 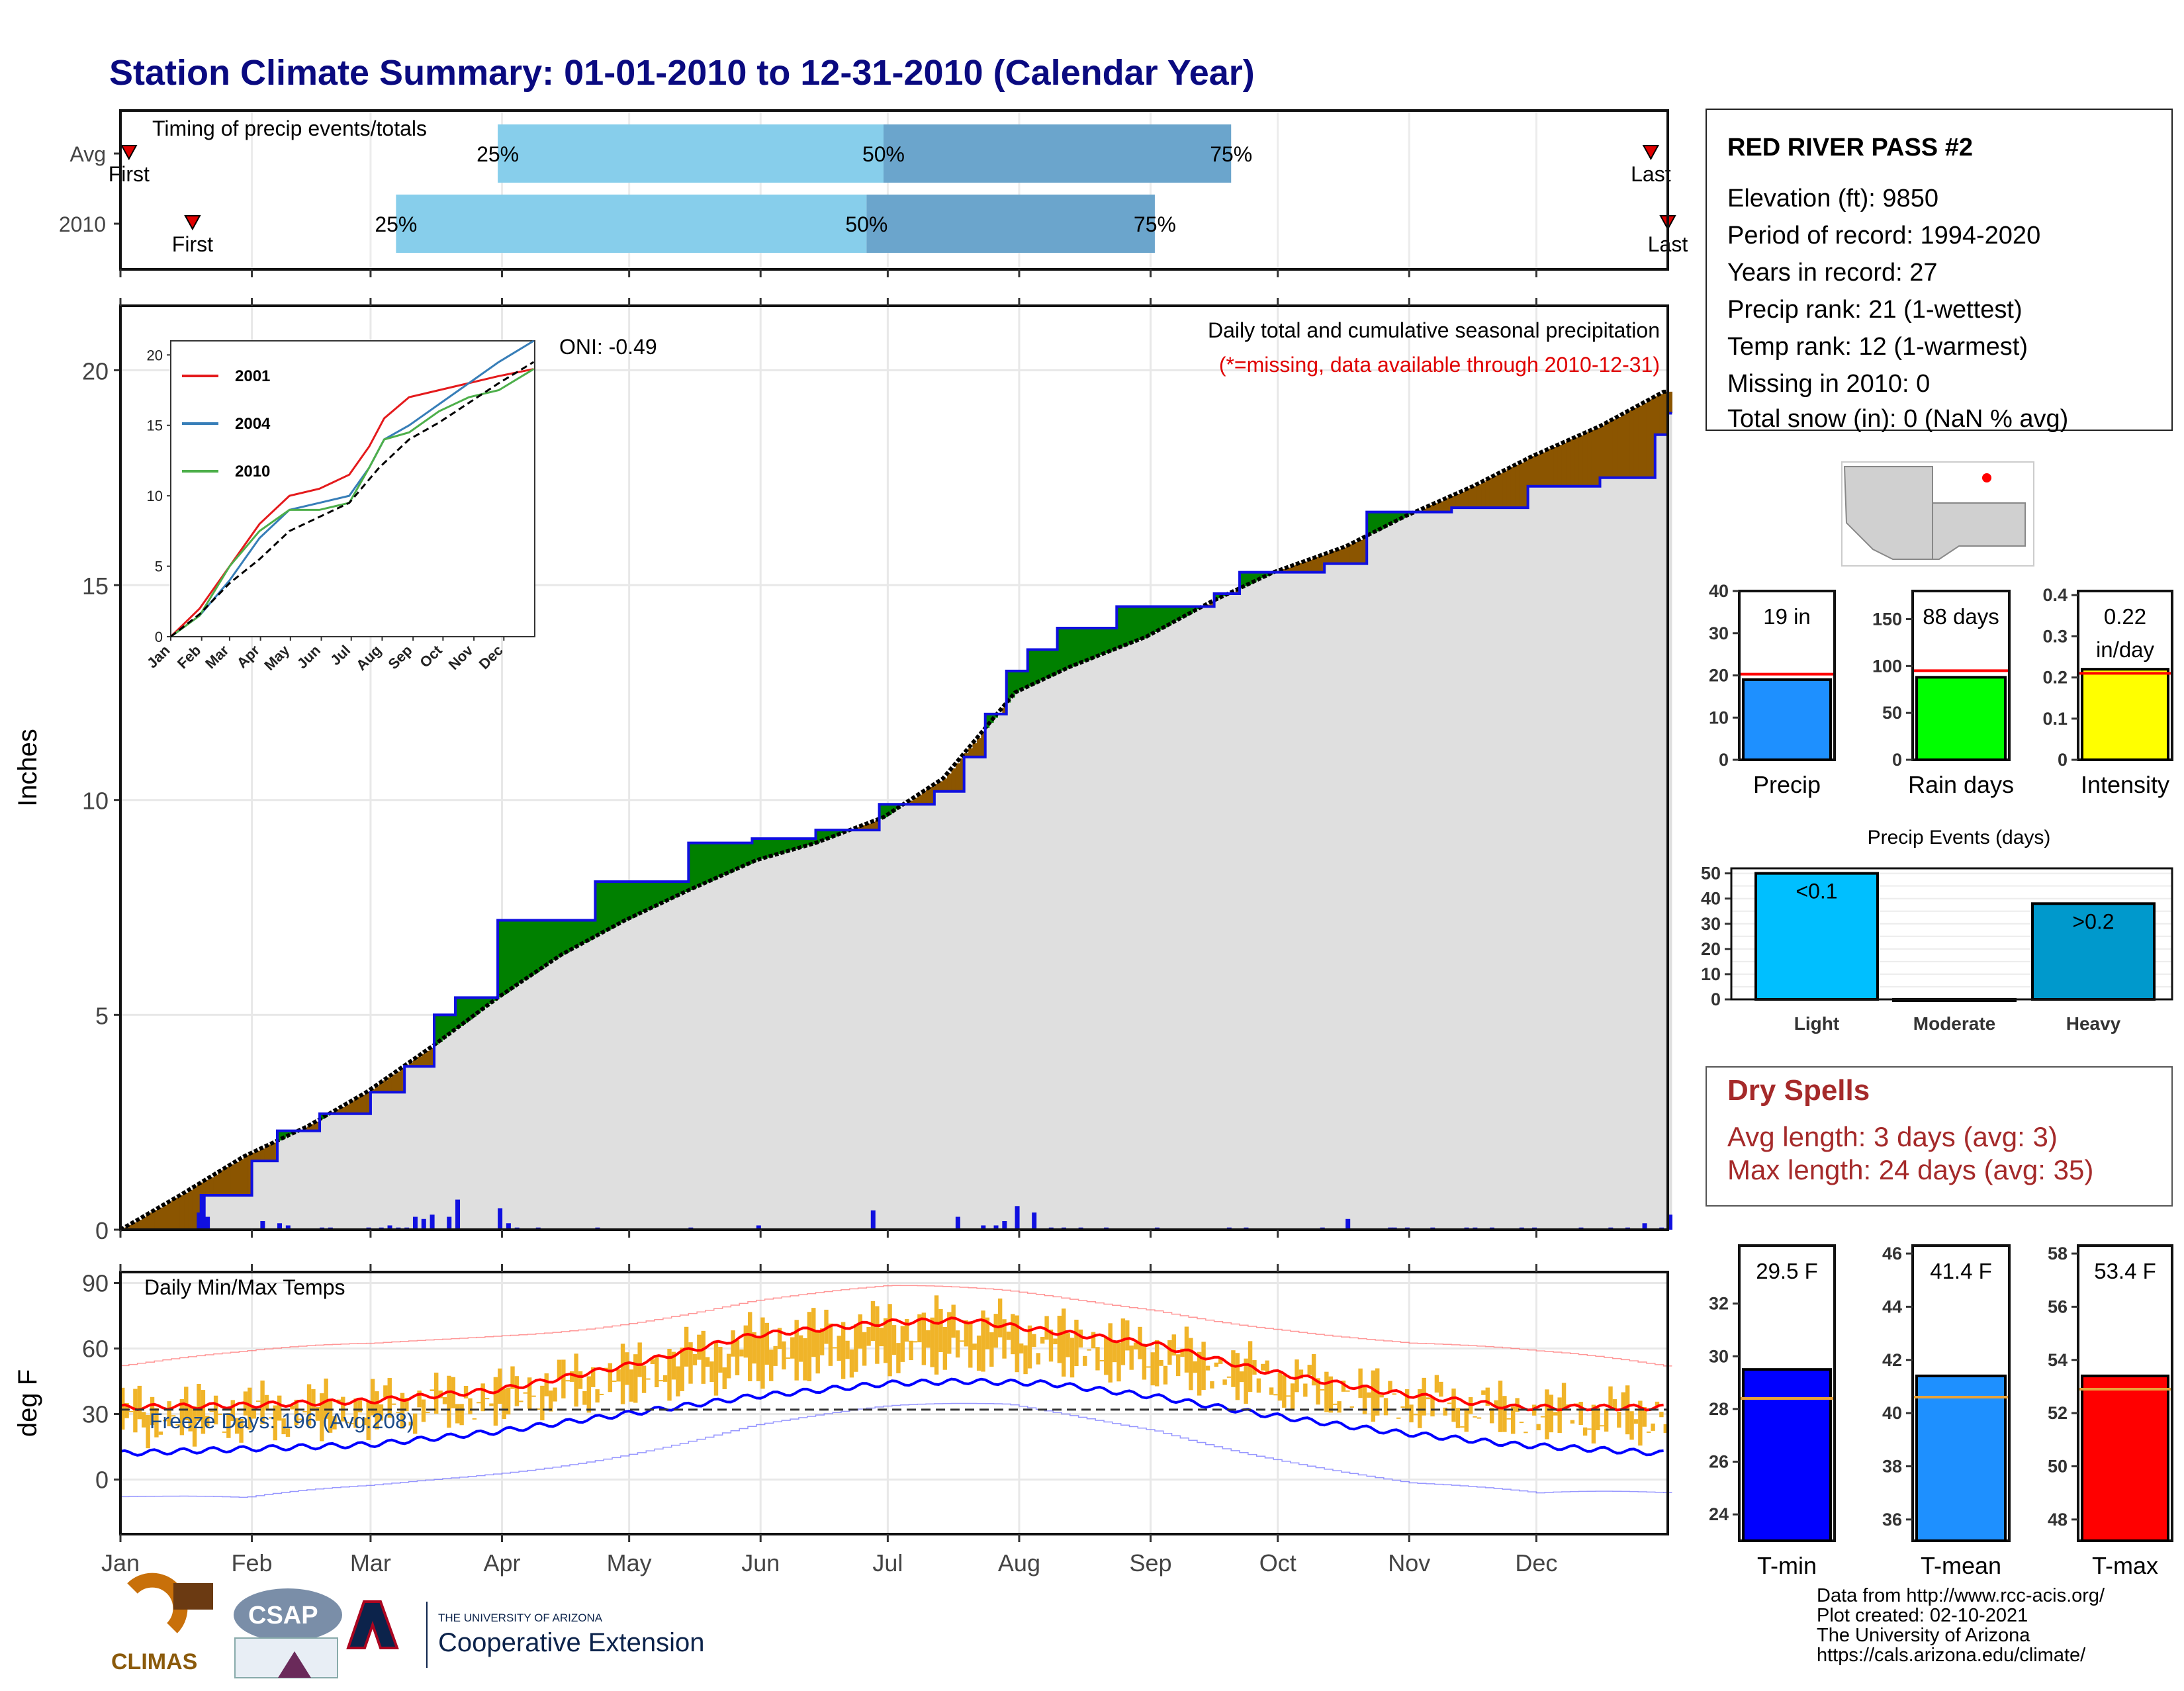 I want to click on y-tick-label: 0.3, so click(x=2055, y=636).